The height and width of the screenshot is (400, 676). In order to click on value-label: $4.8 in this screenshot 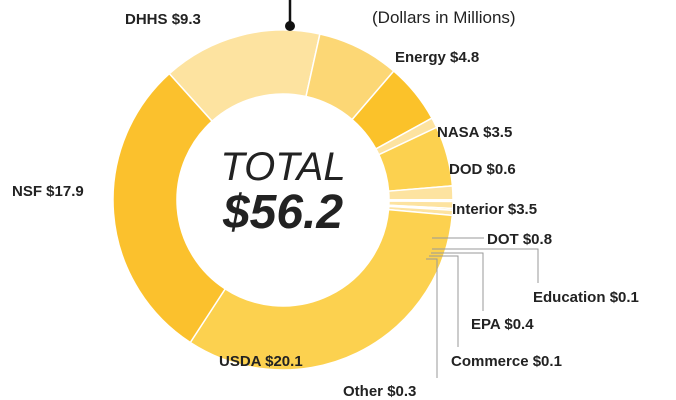, I will do `click(464, 57)`.